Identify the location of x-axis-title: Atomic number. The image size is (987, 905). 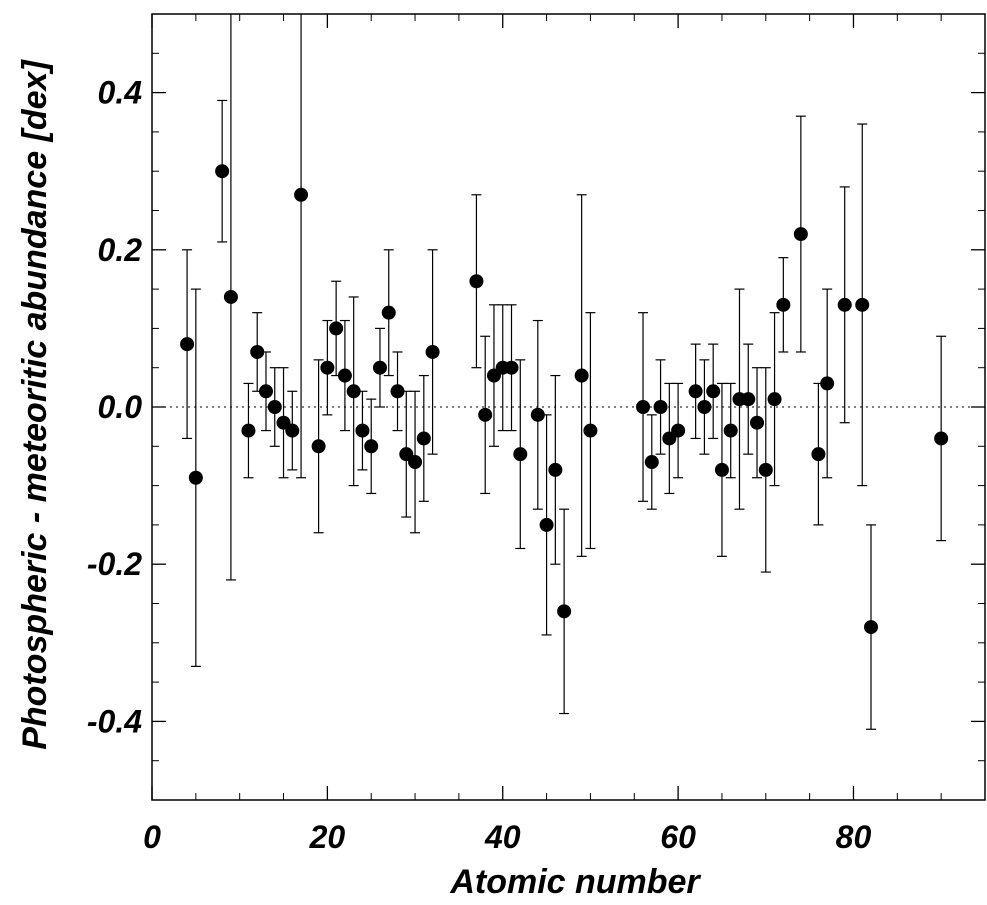
(575, 882).